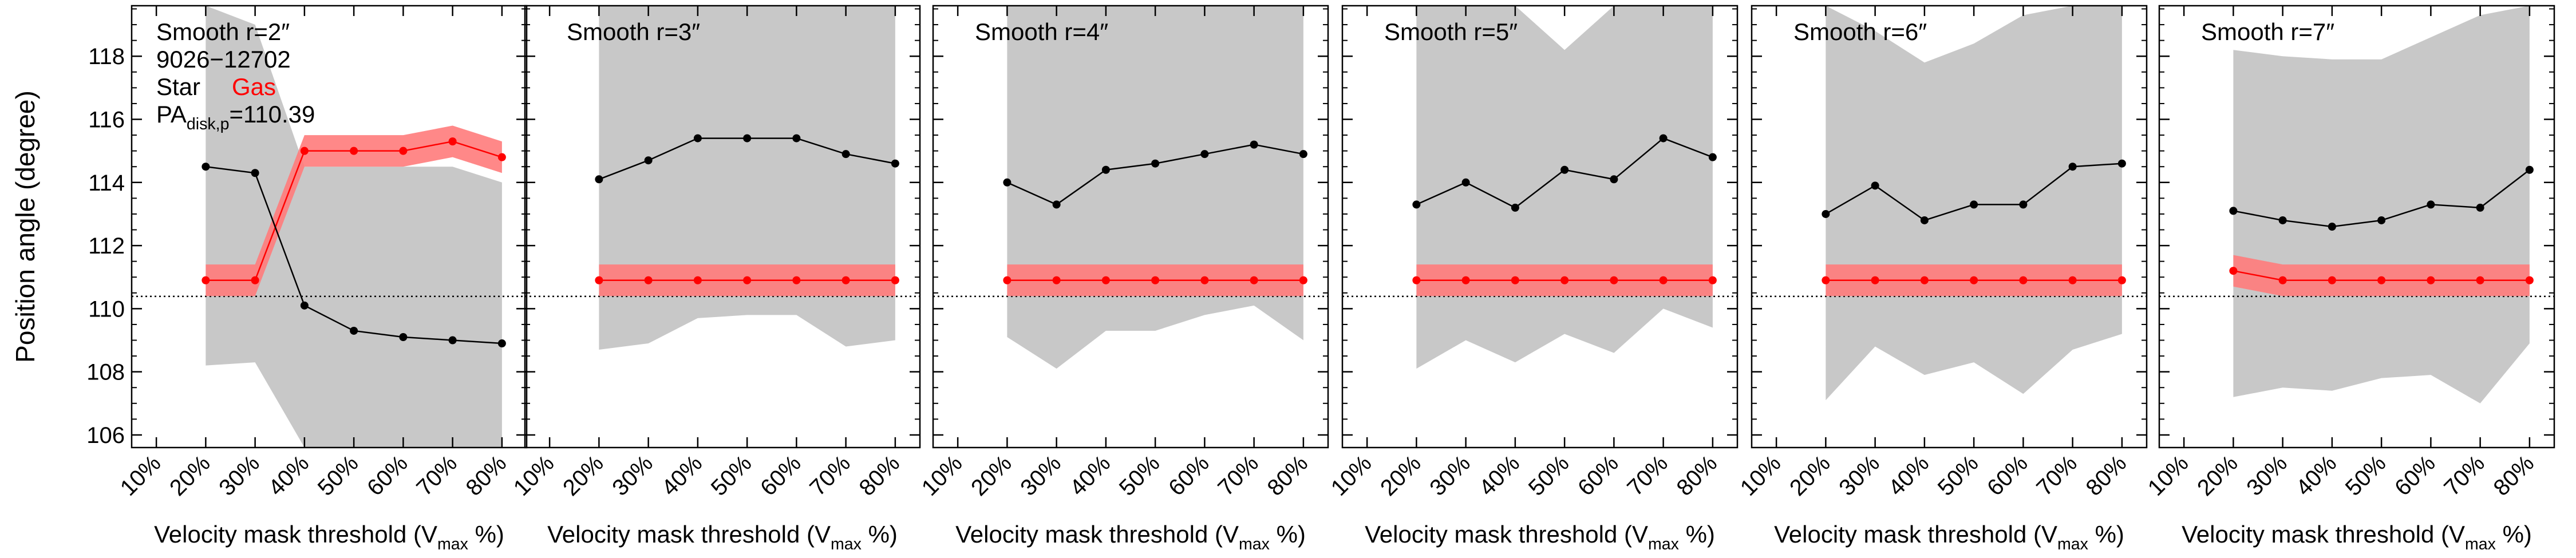 Image resolution: width=2576 pixels, height=558 pixels. Describe the element at coordinates (106, 183) in the screenshot. I see `y-tick-label: 114` at that location.